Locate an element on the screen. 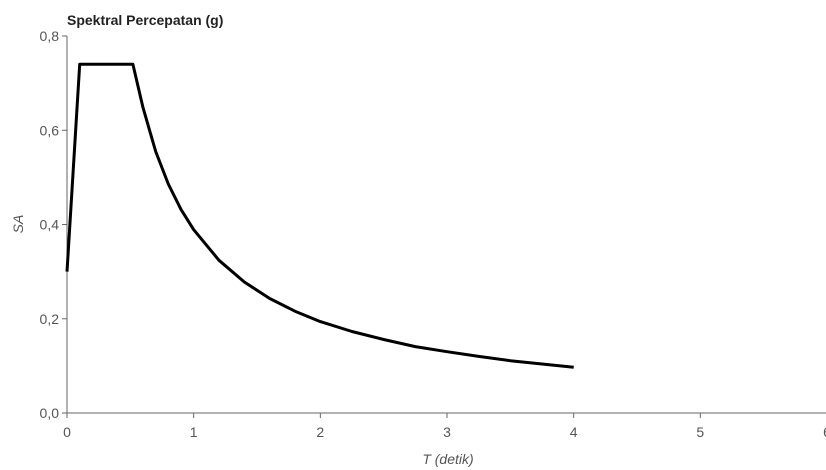 This screenshot has width=826, height=470. x-tick-label: 5 is located at coordinates (700, 432).